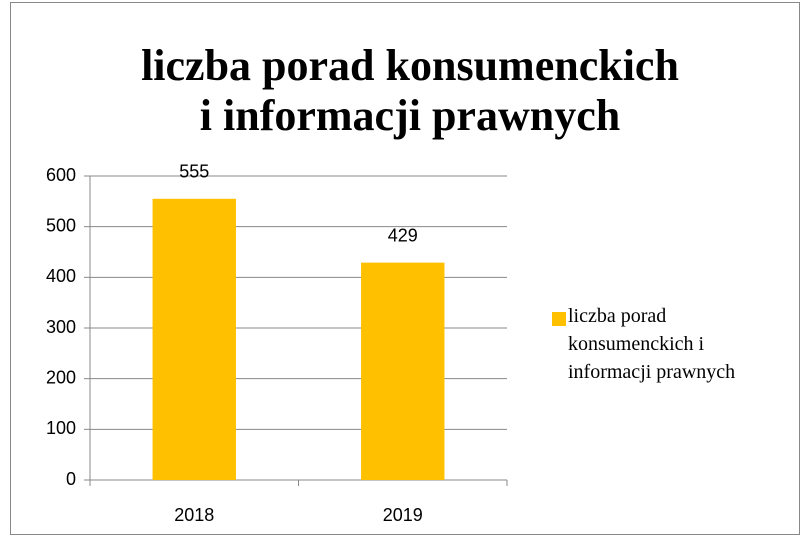 Image resolution: width=803 pixels, height=538 pixels. Describe the element at coordinates (559, 319) in the screenshot. I see `legend-swatch` at that location.